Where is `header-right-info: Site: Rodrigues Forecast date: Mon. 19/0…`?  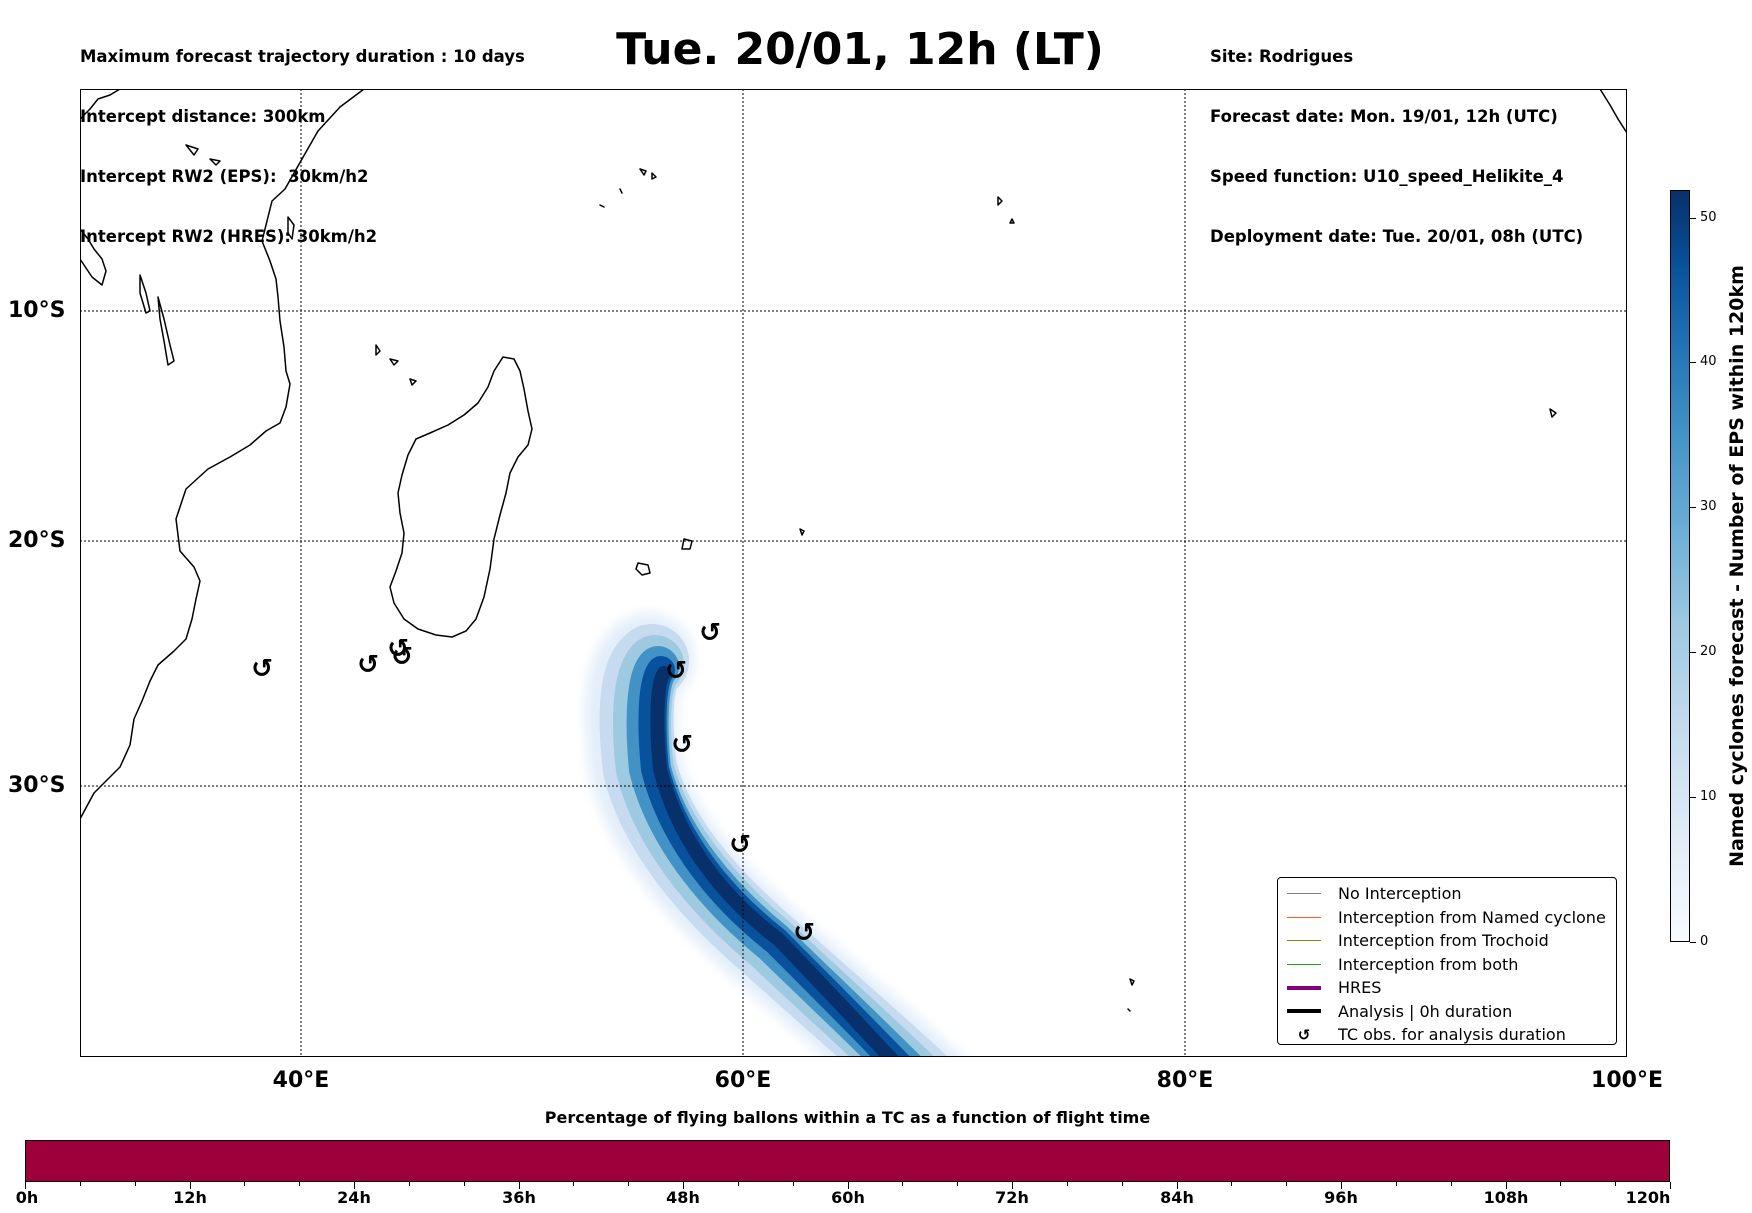 header-right-info: Site: Rodrigues Forecast date: Mon. 19/0… is located at coordinates (1396, 137).